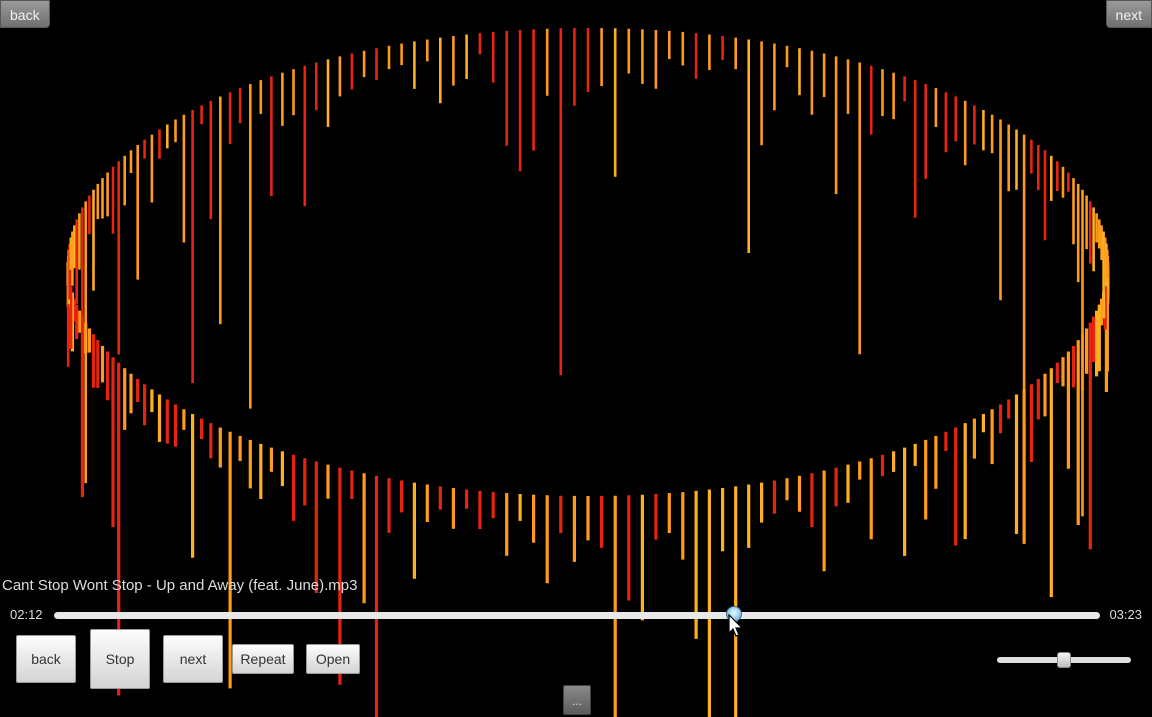 The height and width of the screenshot is (717, 1152). Describe the element at coordinates (1128, 14) in the screenshot. I see `top-next-button: next` at that location.